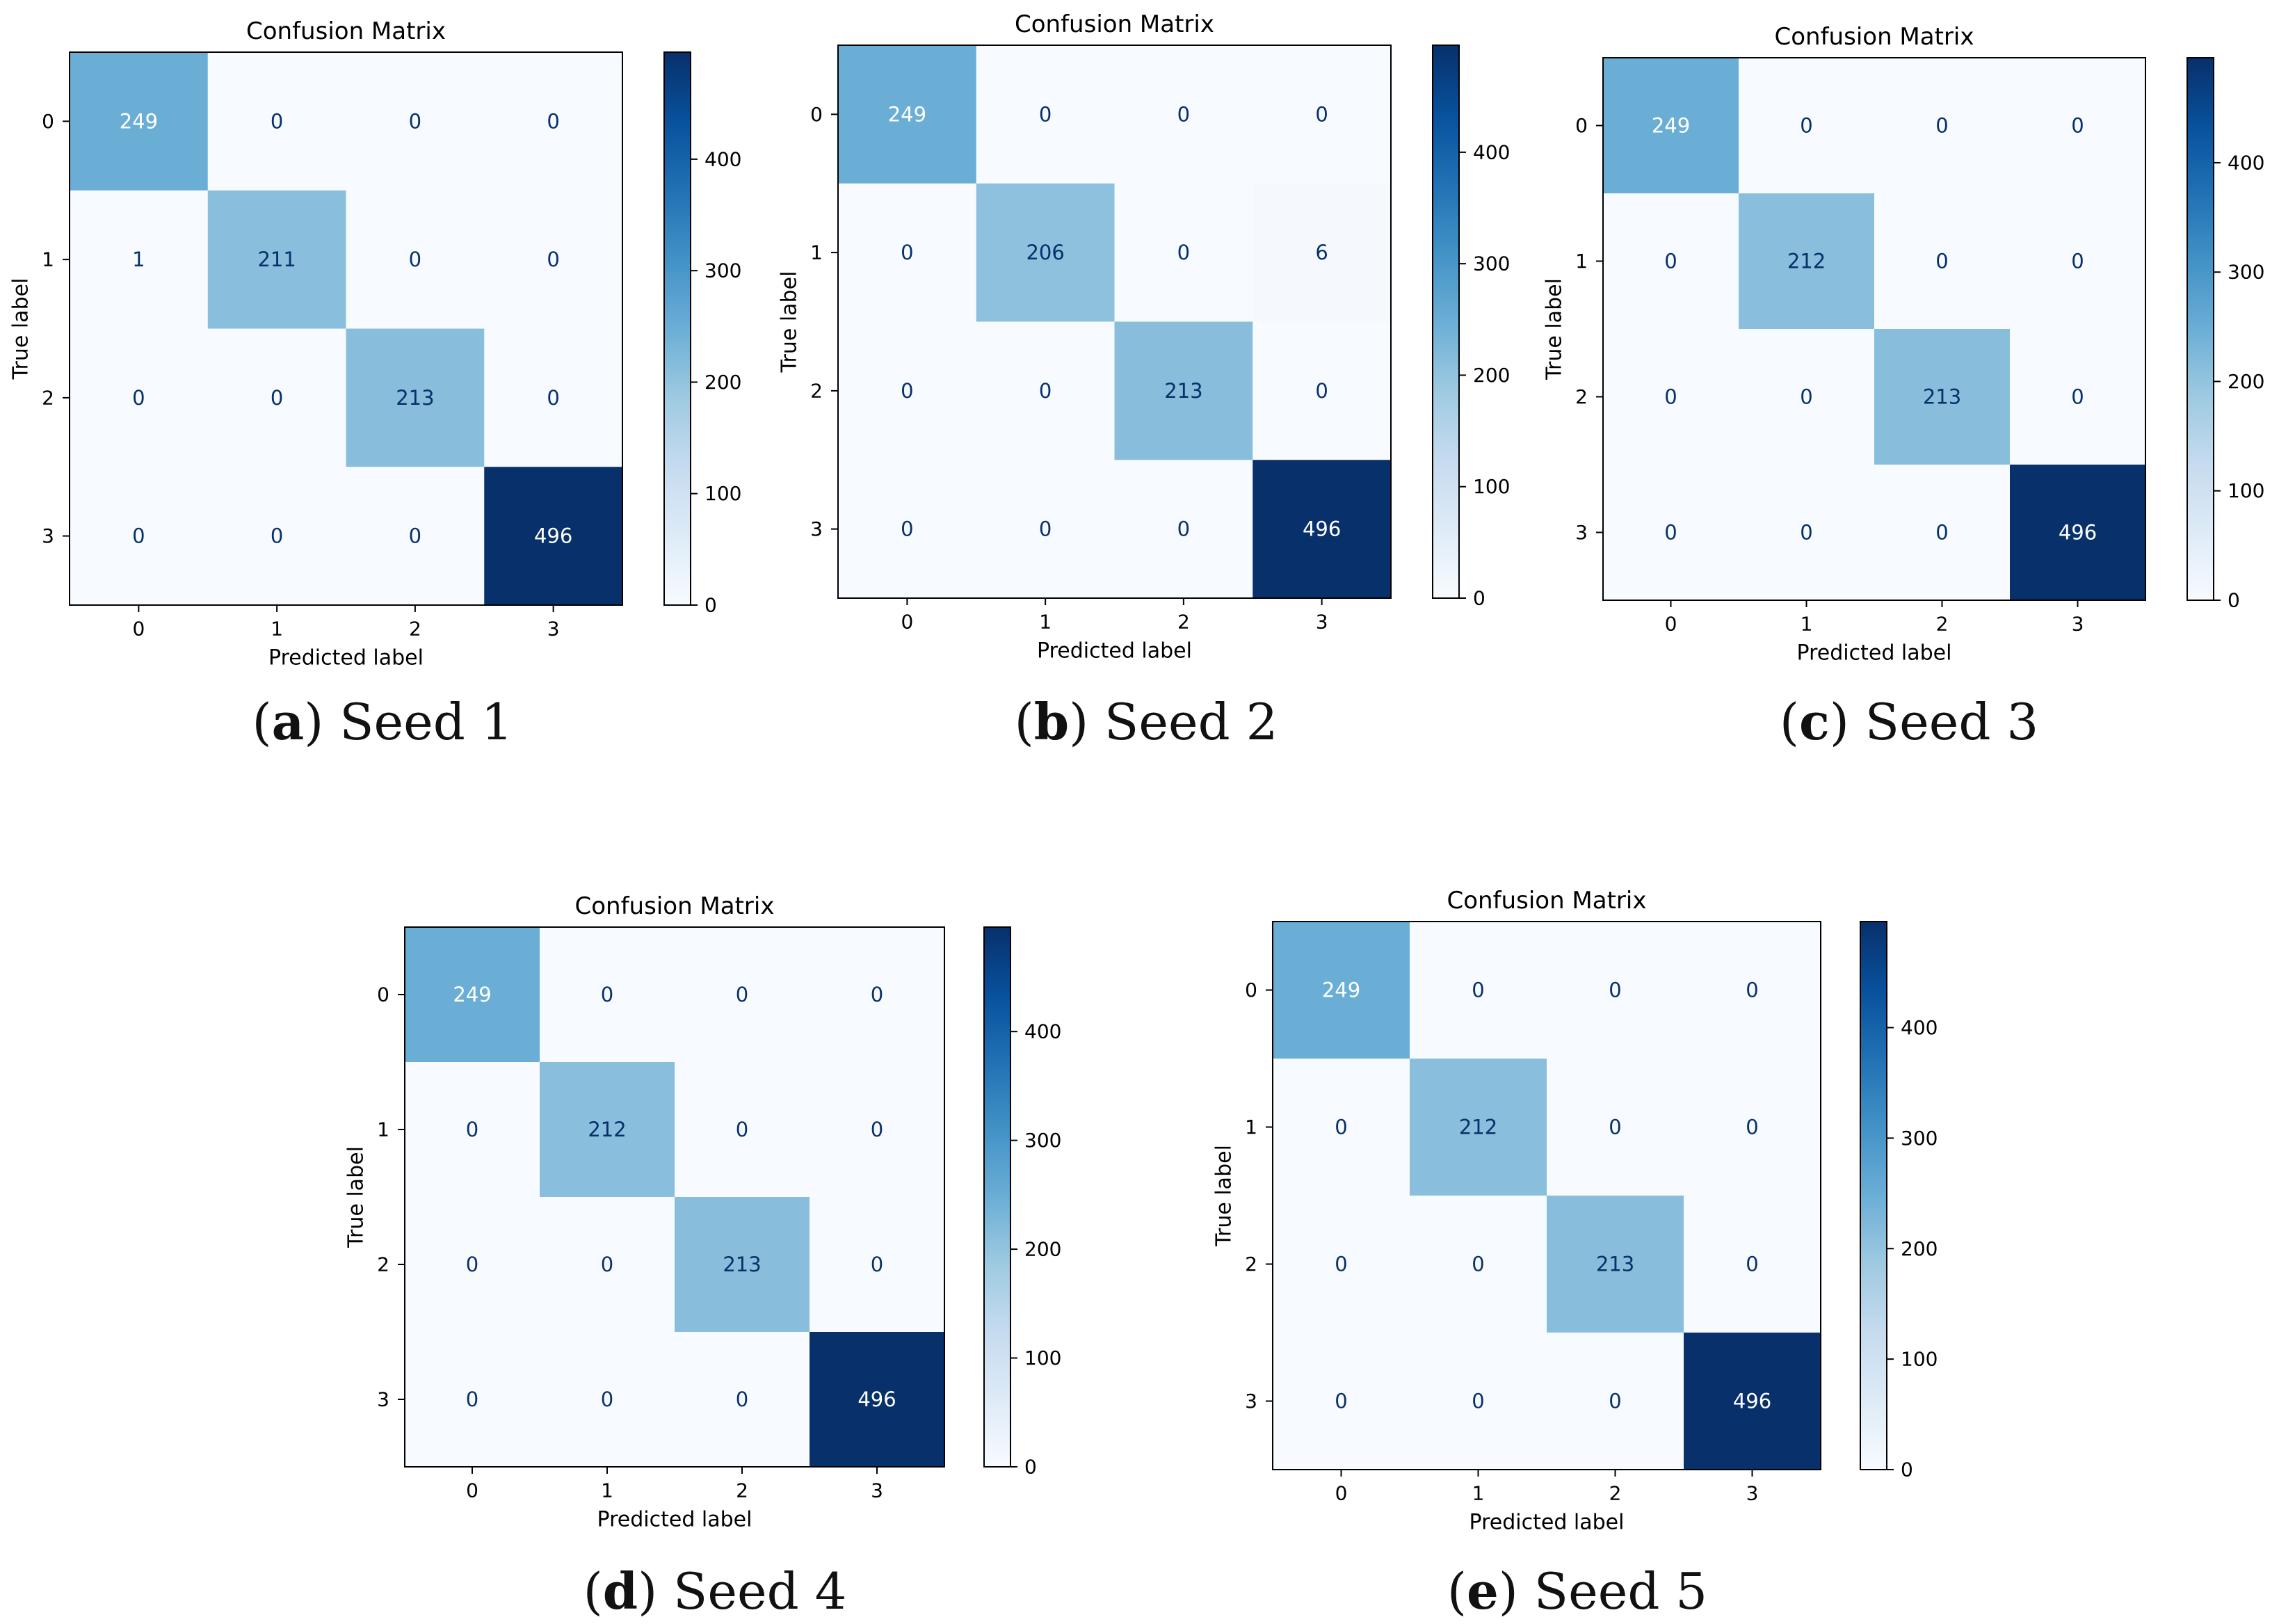 This screenshot has height=1624, width=2279. What do you see at coordinates (1952, 722) in the screenshot?
I see `caption-c-text: Seed 3` at bounding box center [1952, 722].